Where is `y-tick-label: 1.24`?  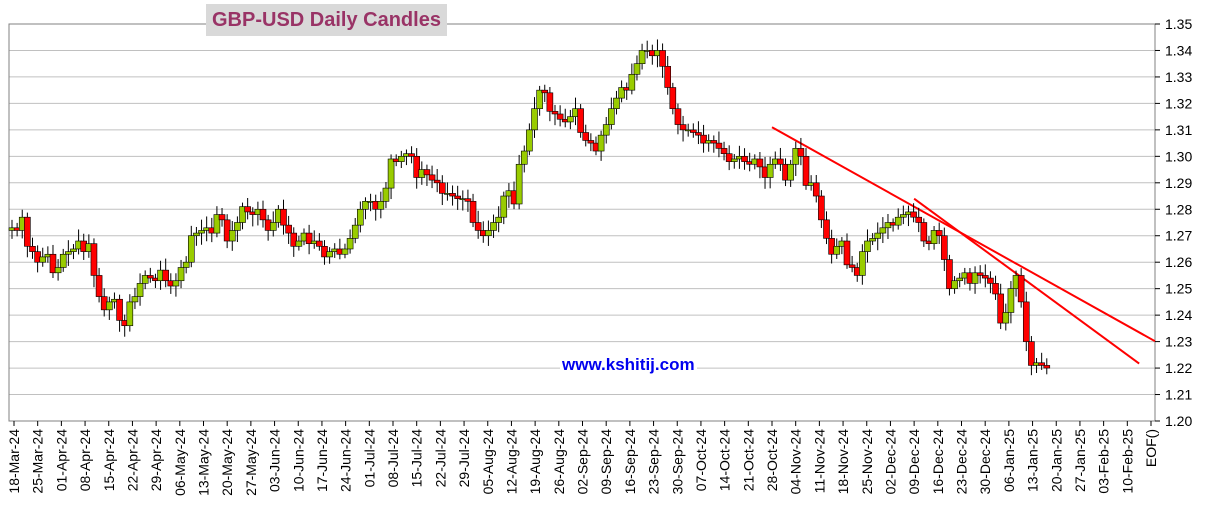 y-tick-label: 1.24 is located at coordinates (1178, 315).